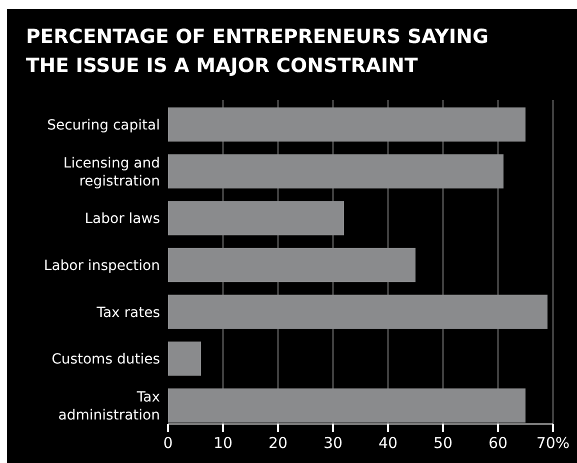 The width and height of the screenshot is (577, 463). Describe the element at coordinates (106, 360) in the screenshot. I see `y-tick-label: Customs duties` at that location.